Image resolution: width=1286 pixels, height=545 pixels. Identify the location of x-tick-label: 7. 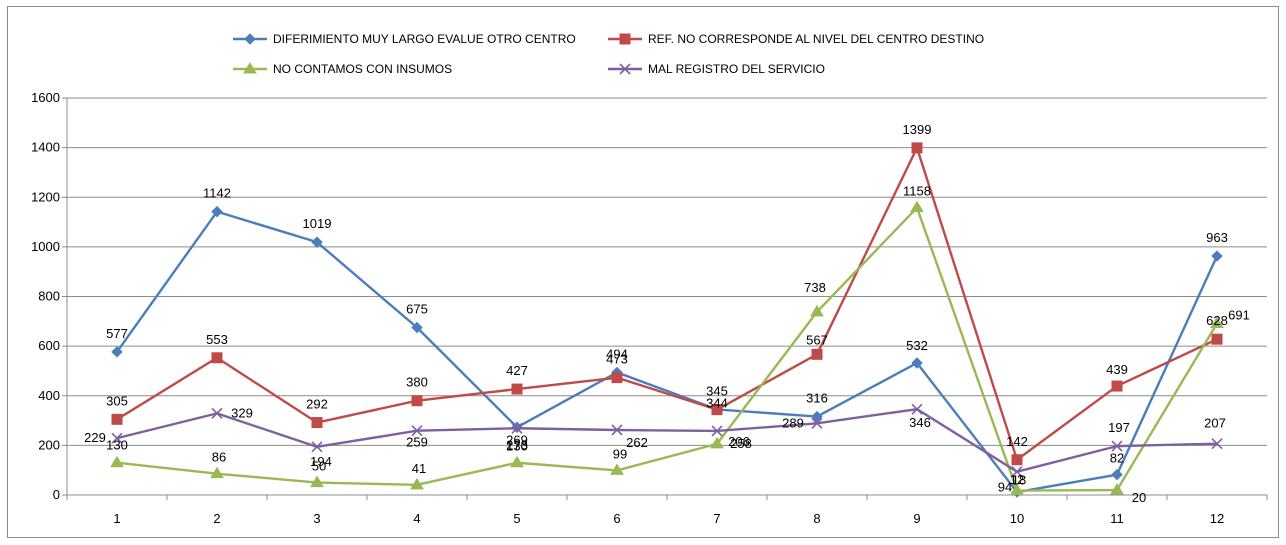
(716, 518).